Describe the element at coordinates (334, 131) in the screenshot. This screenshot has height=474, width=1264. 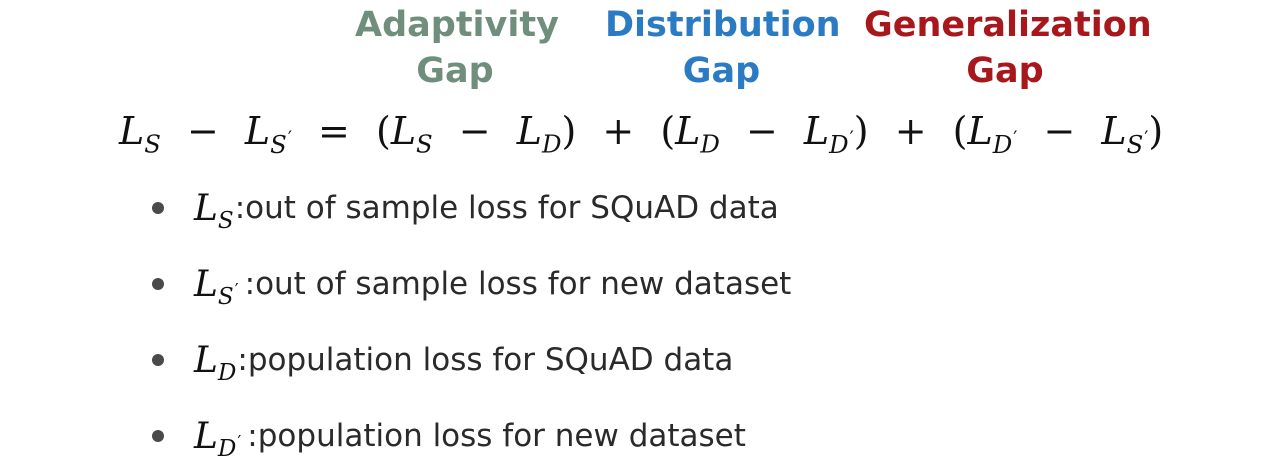
I see `equals-sign: =` at that location.